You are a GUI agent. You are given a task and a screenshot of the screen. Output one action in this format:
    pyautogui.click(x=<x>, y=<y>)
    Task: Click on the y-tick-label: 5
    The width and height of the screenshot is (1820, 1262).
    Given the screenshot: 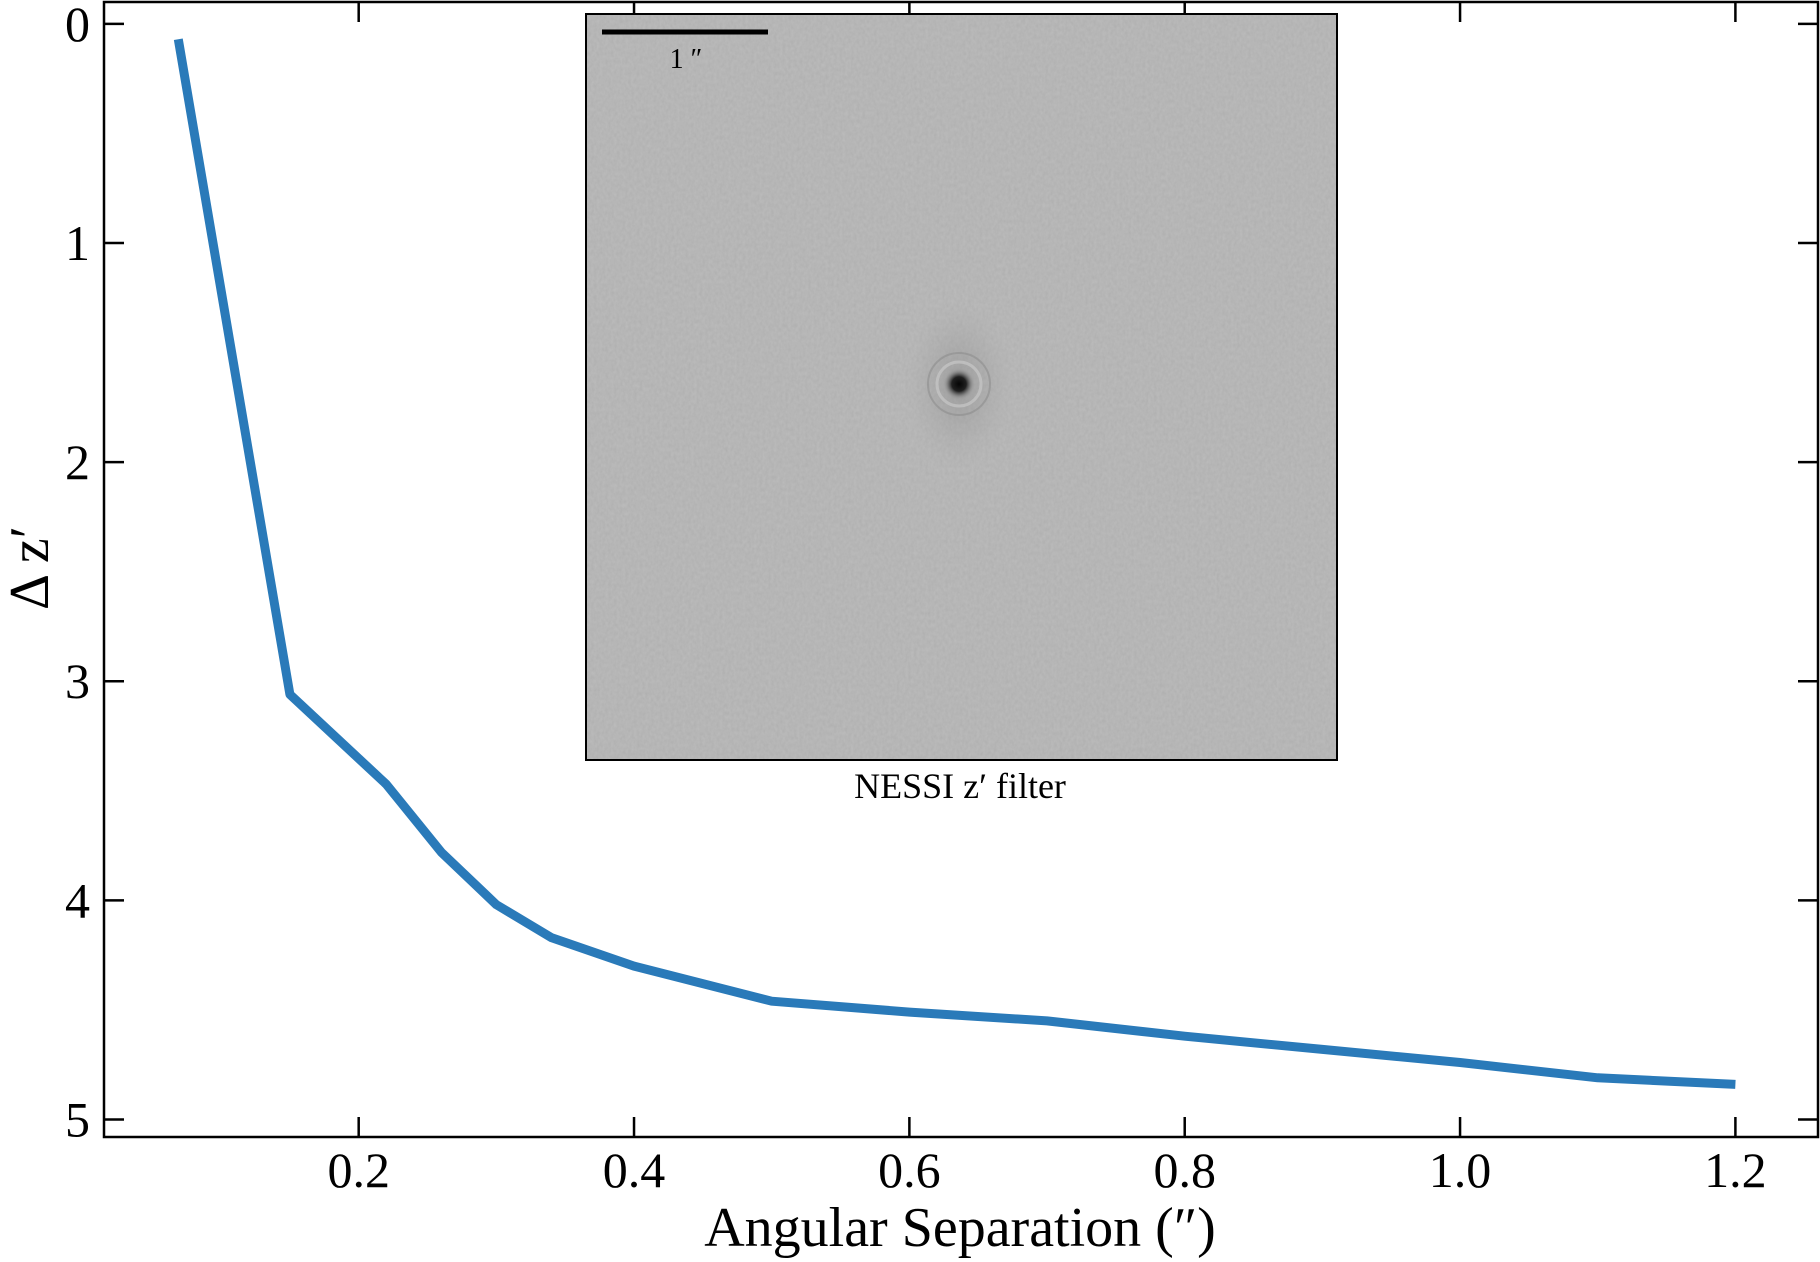 What is the action you would take?
    pyautogui.click(x=77, y=1119)
    